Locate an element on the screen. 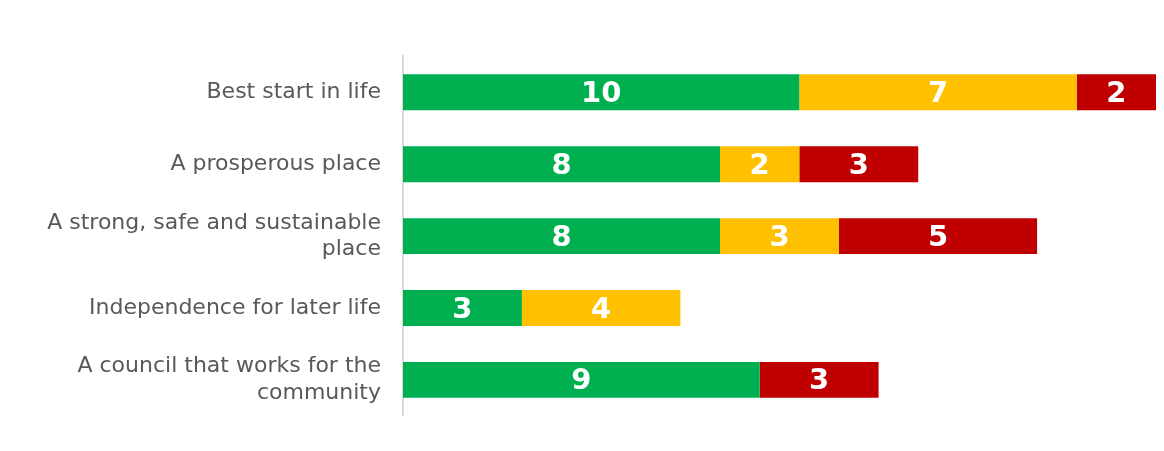  data-label: 7 is located at coordinates (938, 91).